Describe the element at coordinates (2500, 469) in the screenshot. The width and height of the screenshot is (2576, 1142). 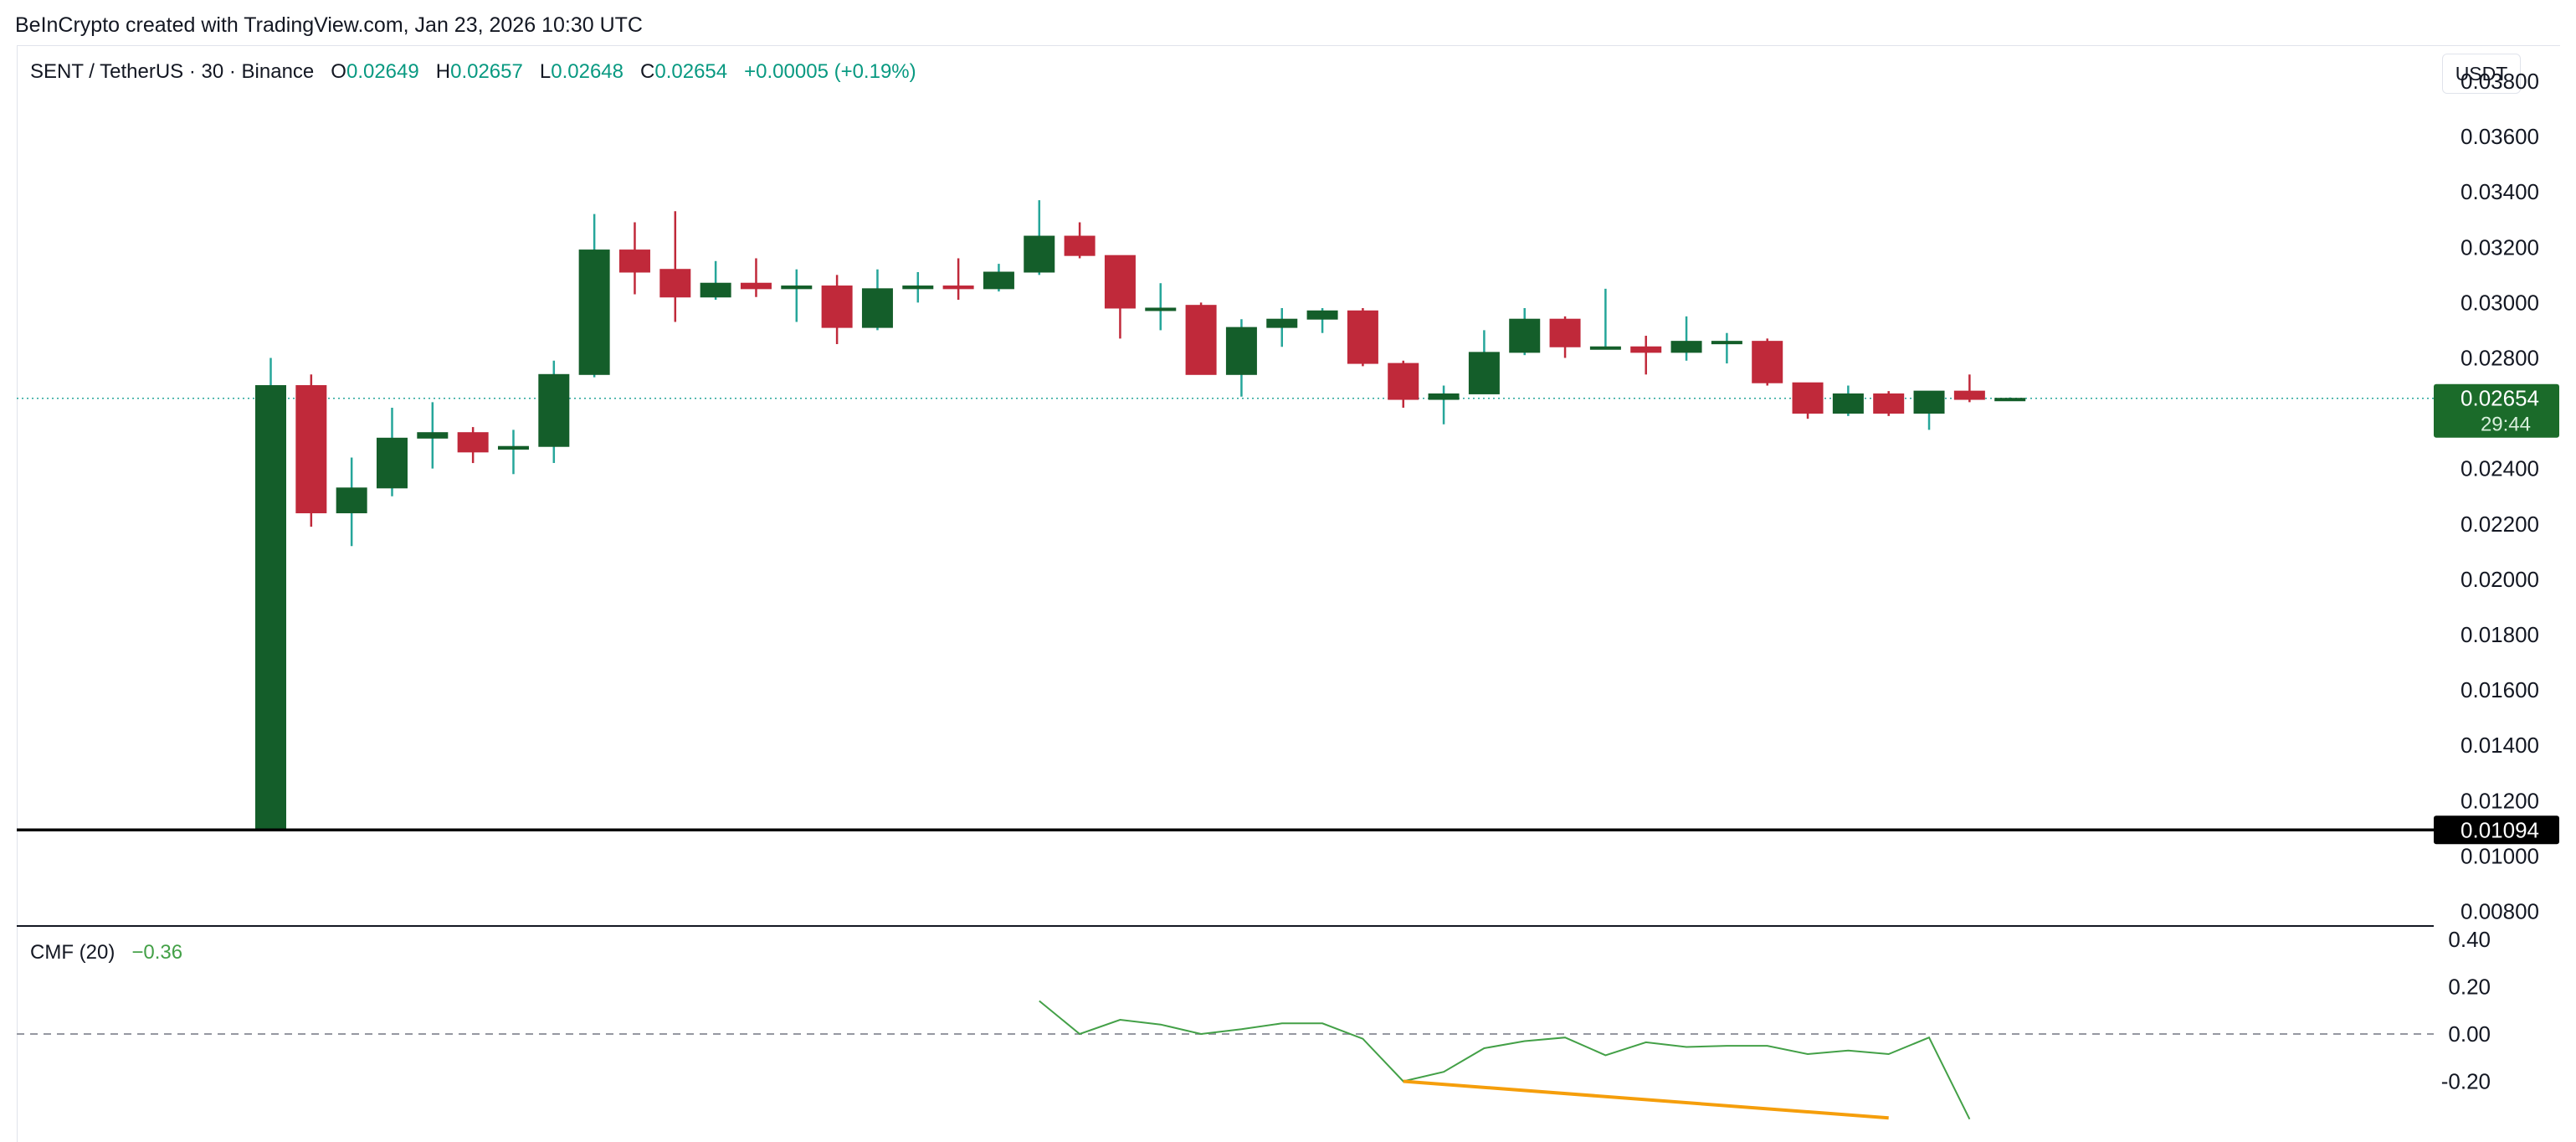
I see `price-axis-tick: 0.02400` at that location.